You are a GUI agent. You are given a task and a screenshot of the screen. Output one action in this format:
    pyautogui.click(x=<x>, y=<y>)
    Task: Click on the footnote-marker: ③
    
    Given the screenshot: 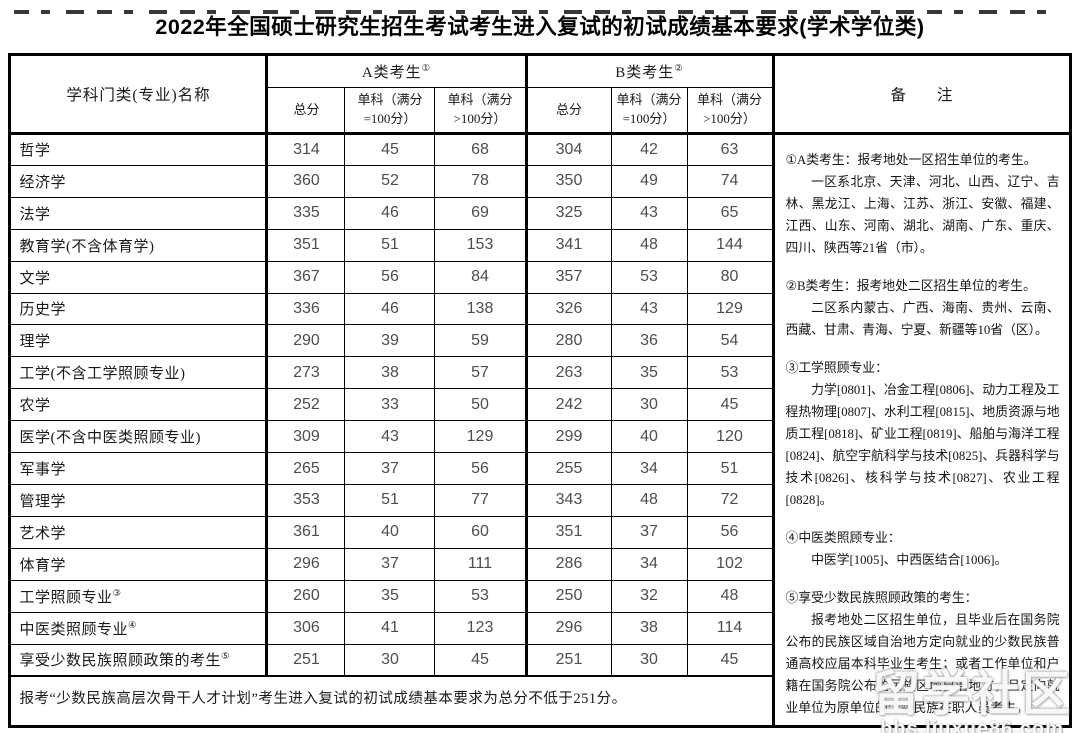 What is the action you would take?
    pyautogui.click(x=117, y=593)
    